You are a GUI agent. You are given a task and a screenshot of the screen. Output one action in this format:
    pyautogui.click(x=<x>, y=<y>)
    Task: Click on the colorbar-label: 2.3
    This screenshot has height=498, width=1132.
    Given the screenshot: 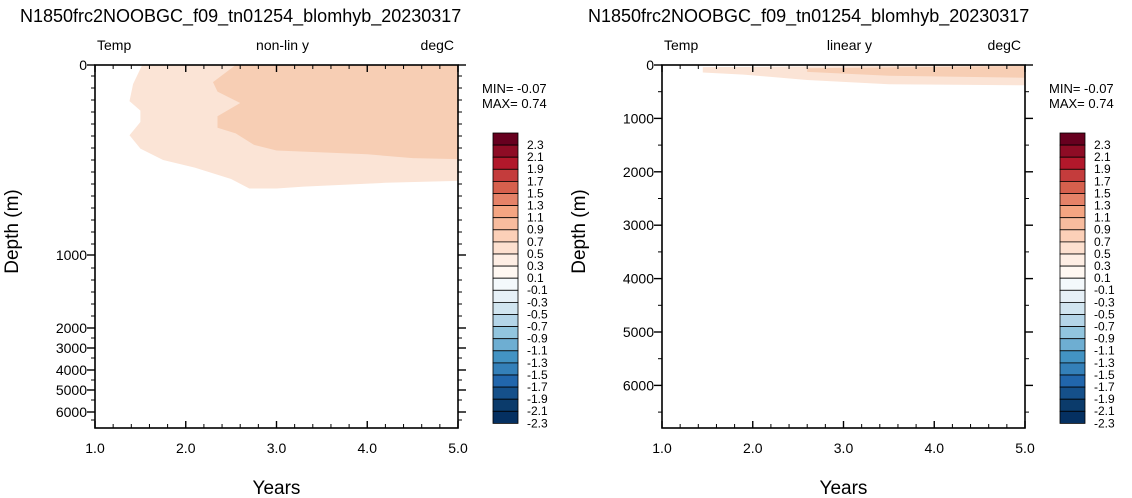 What is the action you would take?
    pyautogui.click(x=1102, y=145)
    